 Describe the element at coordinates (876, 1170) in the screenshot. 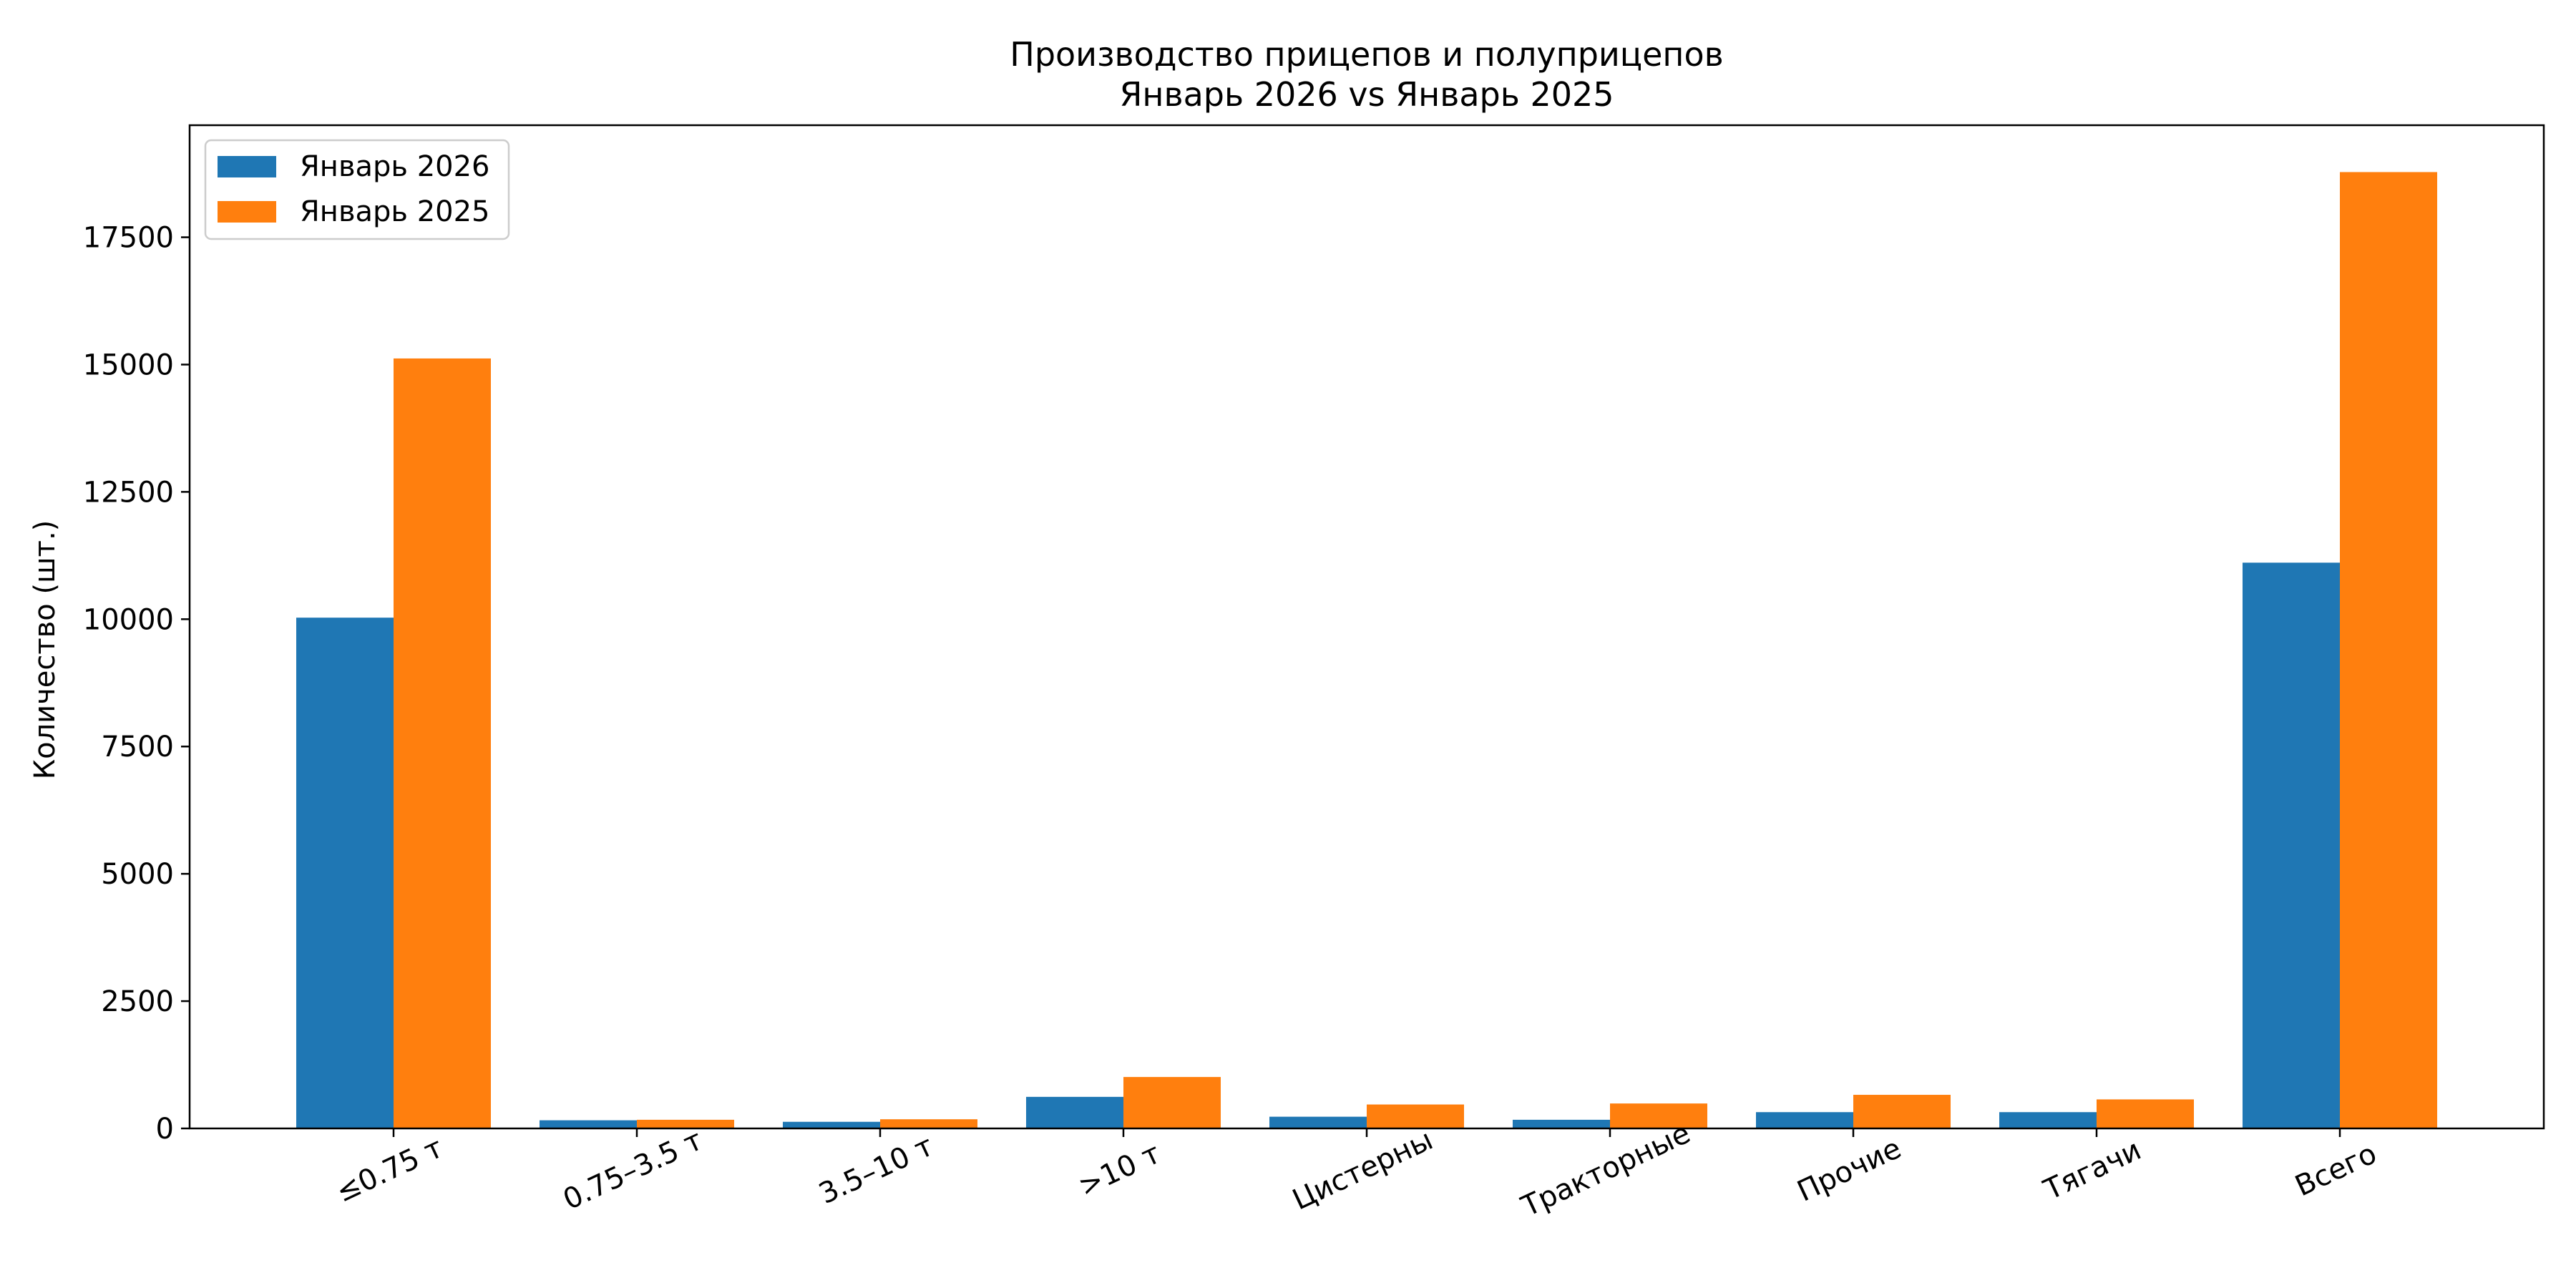

I see `x-tick-label: 3.5–10 т` at that location.